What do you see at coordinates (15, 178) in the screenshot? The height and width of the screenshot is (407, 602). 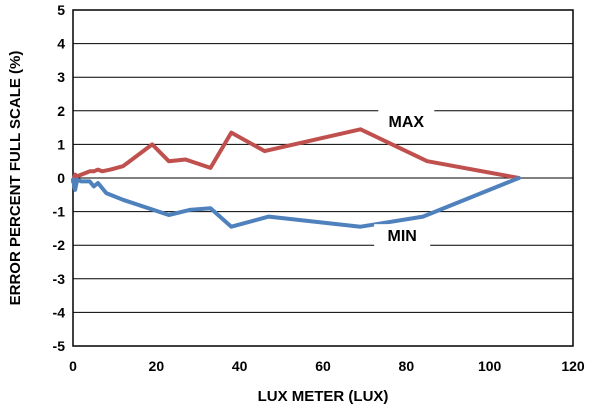 I see `y-axis-title: ERROR PERCENT FULL SCALE (%)` at bounding box center [15, 178].